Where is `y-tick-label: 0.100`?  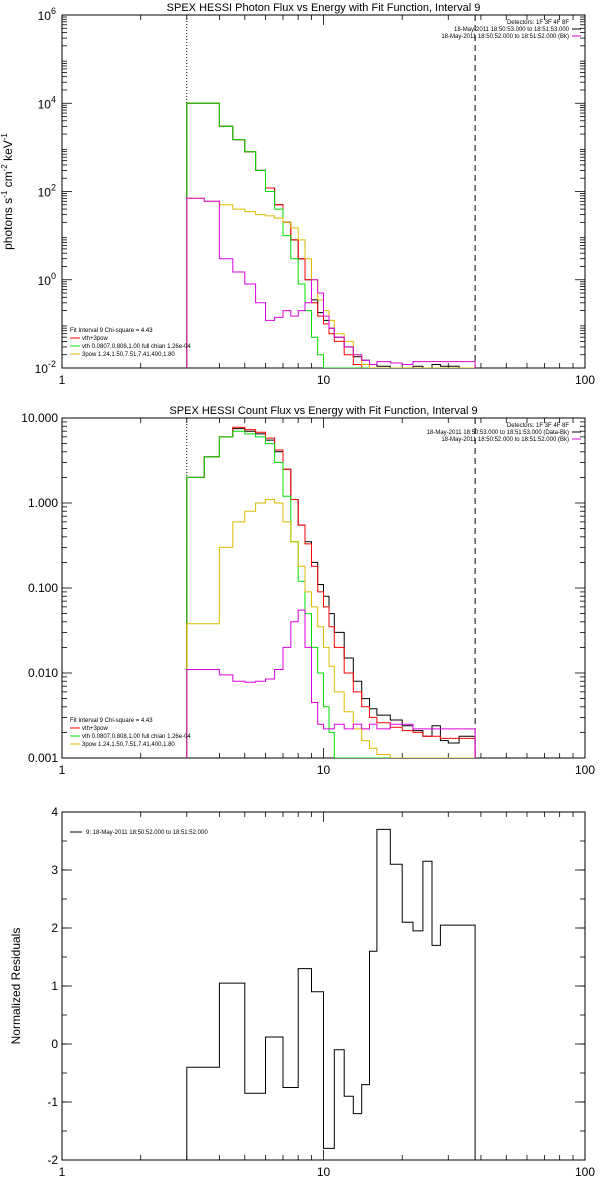 y-tick-label: 0.100 is located at coordinates (43, 588).